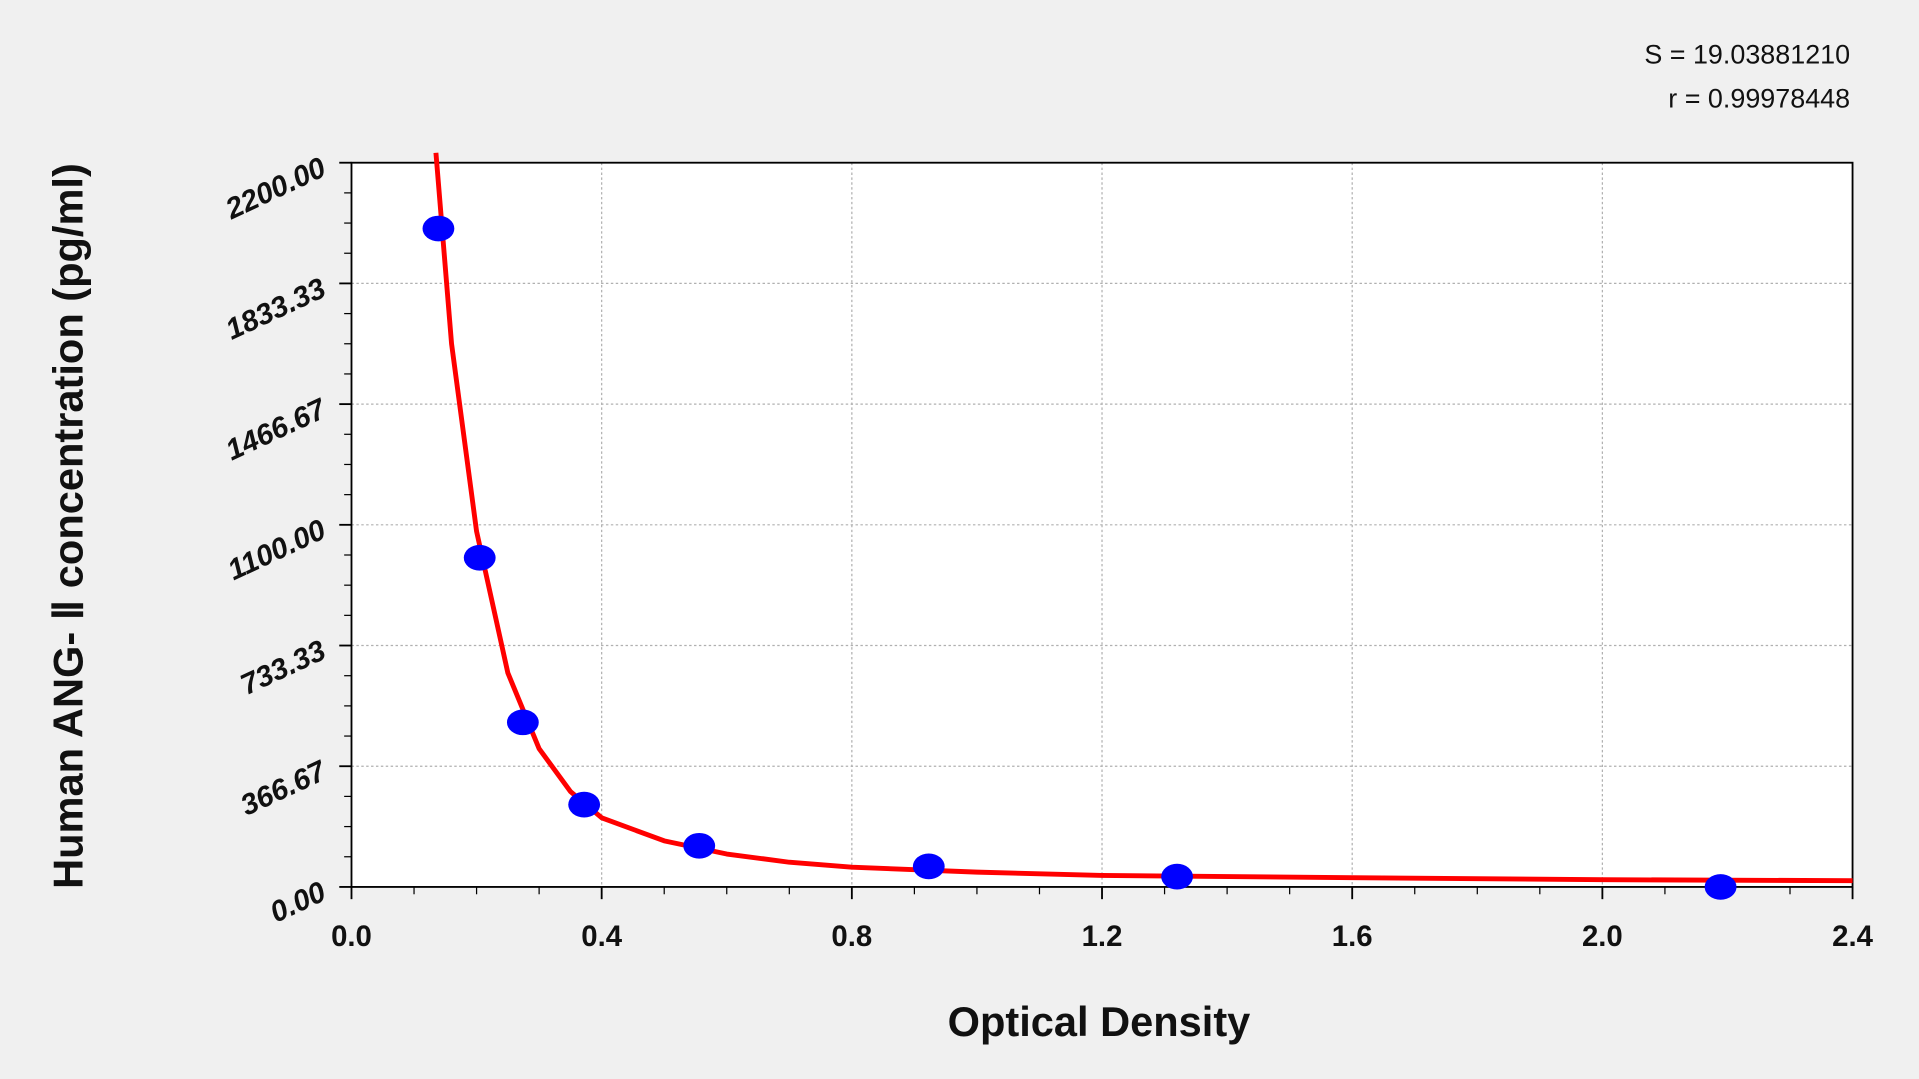 This screenshot has width=1919, height=1079. I want to click on annotation: r = 0.99978448, so click(1759, 98).